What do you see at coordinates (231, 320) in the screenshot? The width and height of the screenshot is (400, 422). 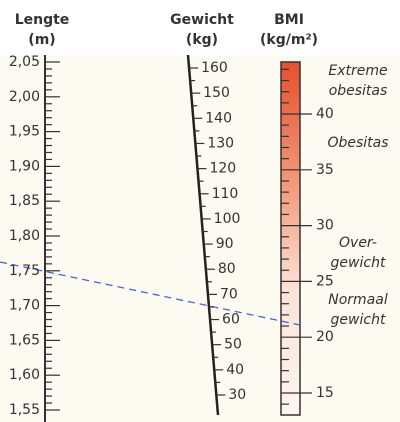 I see `weight-label: 60` at bounding box center [231, 320].